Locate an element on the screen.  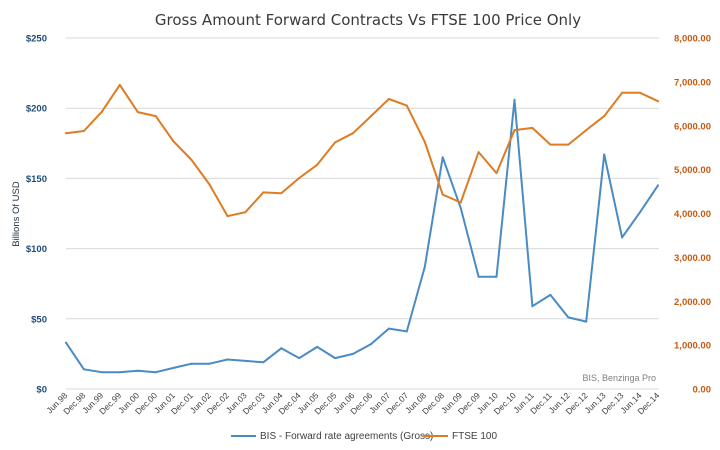
legend-label-bis: BIS - Forward rate agreements (Gross) is located at coordinates (346, 436).